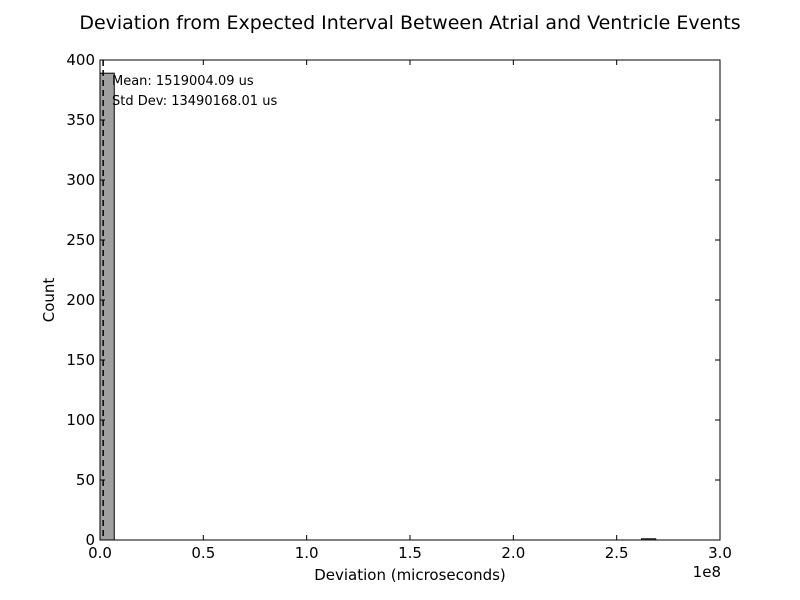  I want to click on mean-annotation: Mean: 1519004.09 us, so click(183, 81).